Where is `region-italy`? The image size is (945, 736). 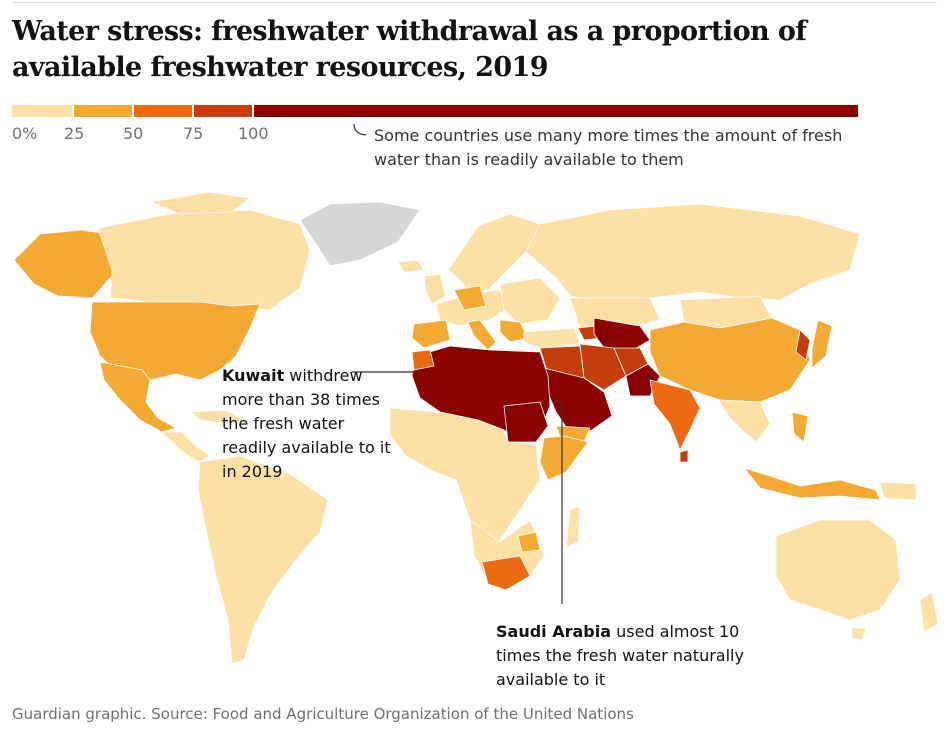
region-italy is located at coordinates (482, 335).